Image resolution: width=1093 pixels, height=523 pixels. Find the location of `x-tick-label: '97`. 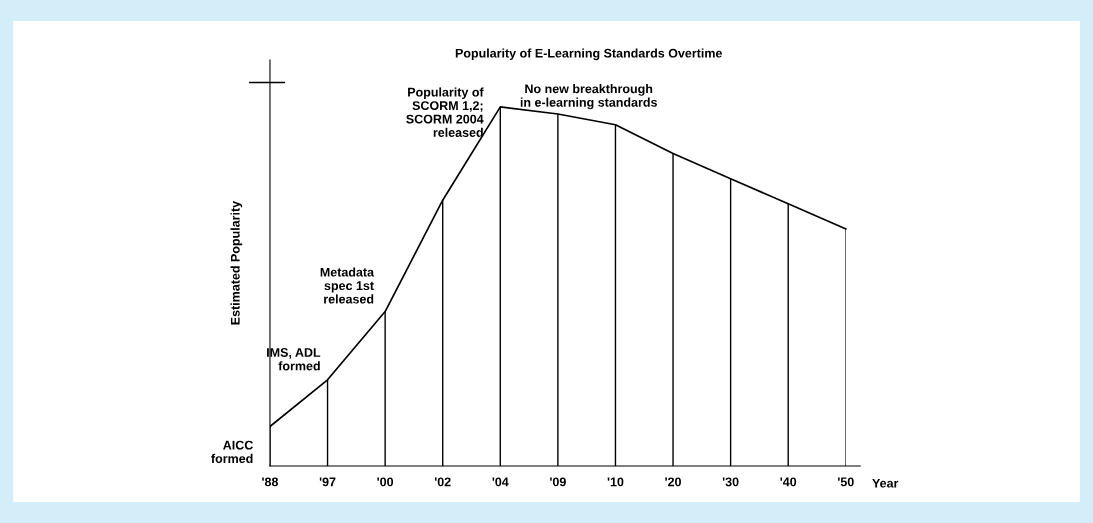

x-tick-label: '97 is located at coordinates (327, 482).